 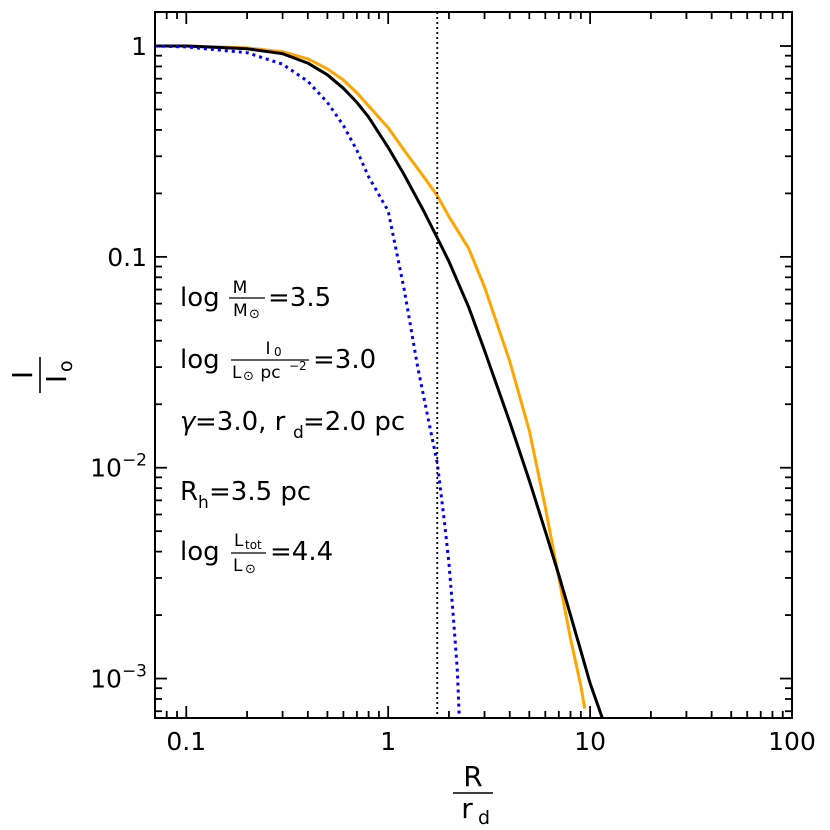 I want to click on x-tick-label: 100, so click(x=792, y=741).